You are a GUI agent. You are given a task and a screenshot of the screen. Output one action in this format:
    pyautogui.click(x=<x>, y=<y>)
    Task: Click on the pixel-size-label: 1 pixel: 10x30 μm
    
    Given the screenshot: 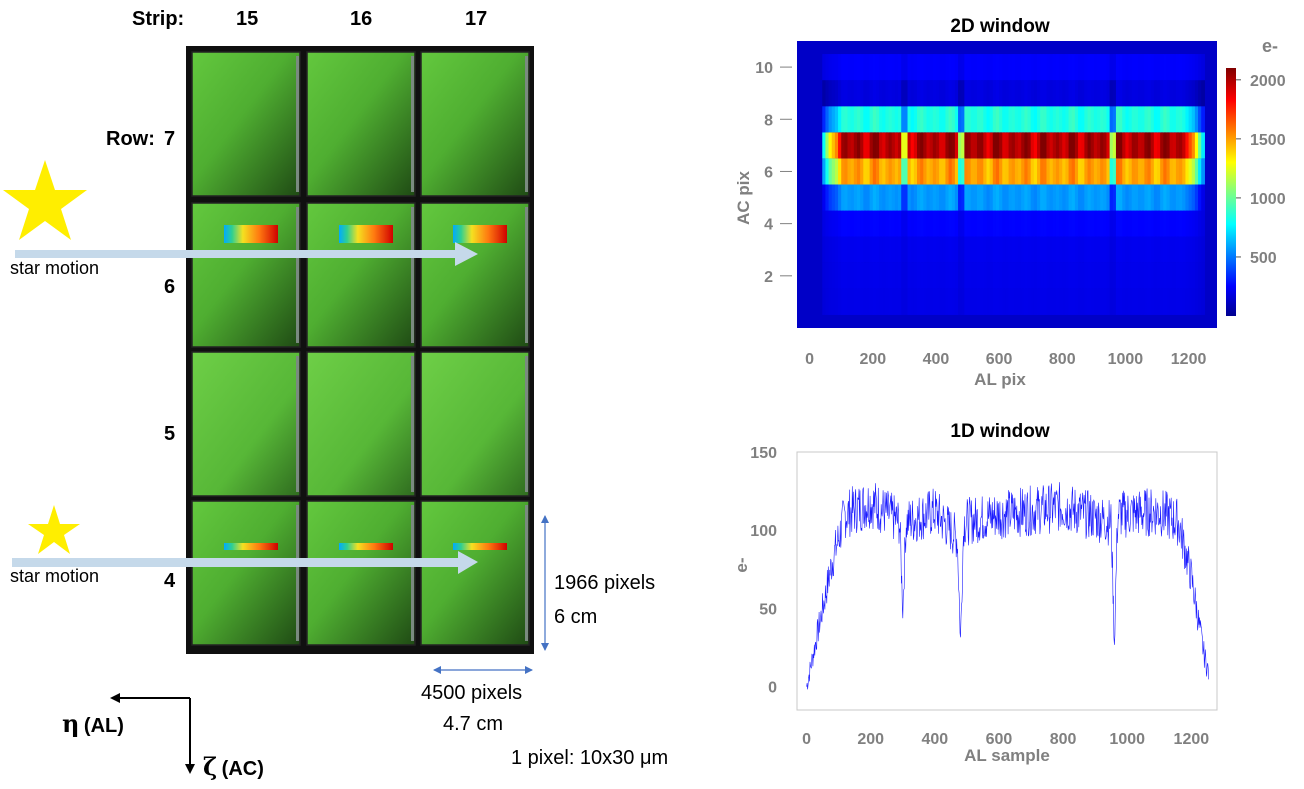 What is the action you would take?
    pyautogui.click(x=590, y=758)
    